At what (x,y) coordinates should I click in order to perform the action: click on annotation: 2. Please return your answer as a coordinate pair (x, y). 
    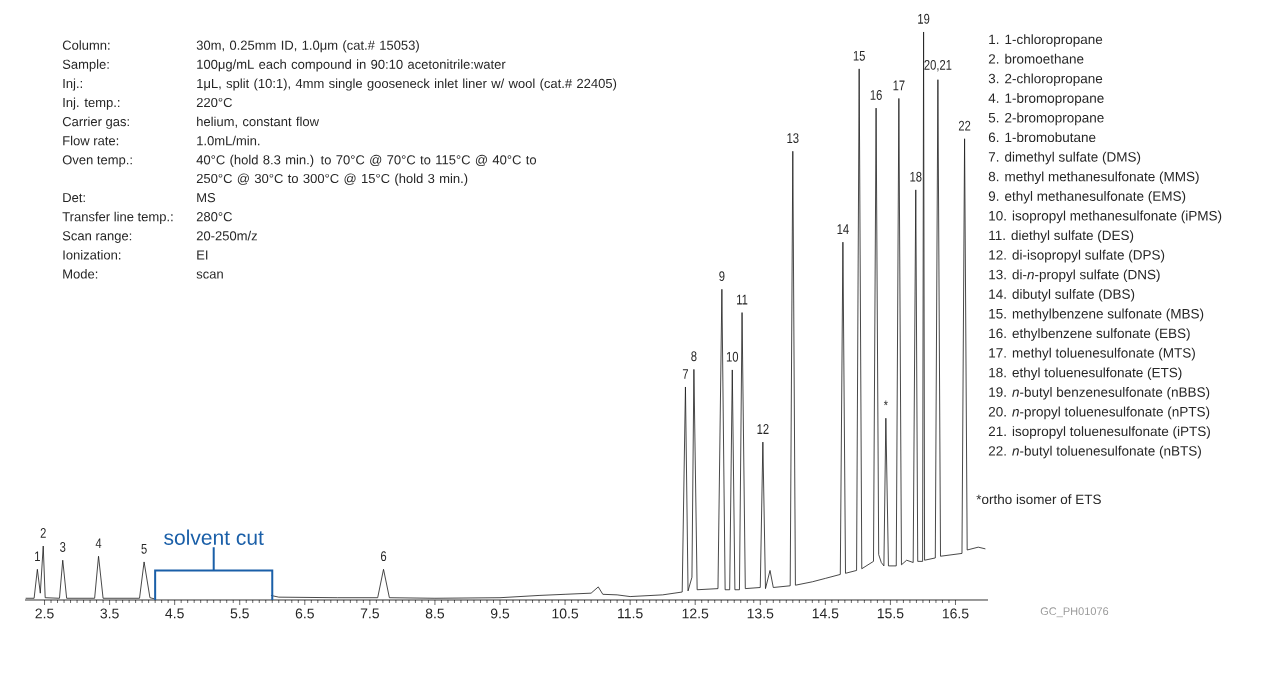
    Looking at the image, I should click on (43, 533).